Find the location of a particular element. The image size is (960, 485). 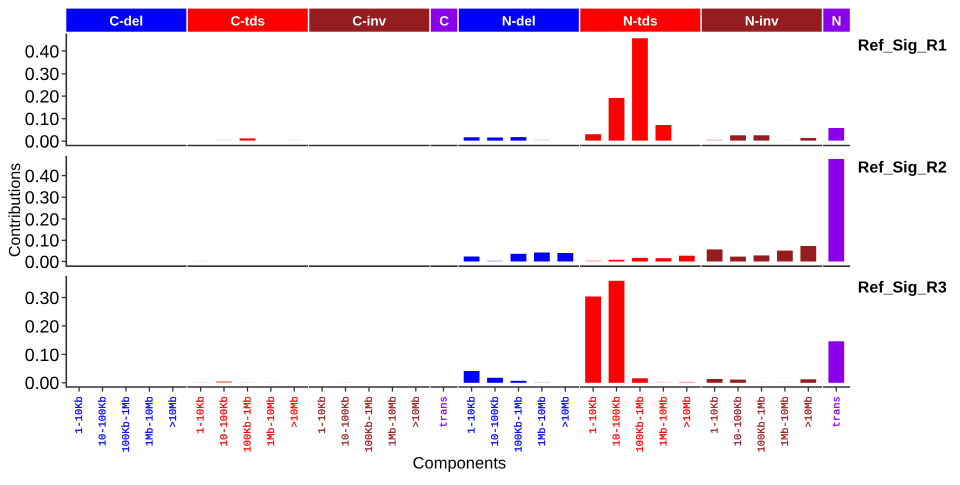

svg-text: N is located at coordinates (837, 21).